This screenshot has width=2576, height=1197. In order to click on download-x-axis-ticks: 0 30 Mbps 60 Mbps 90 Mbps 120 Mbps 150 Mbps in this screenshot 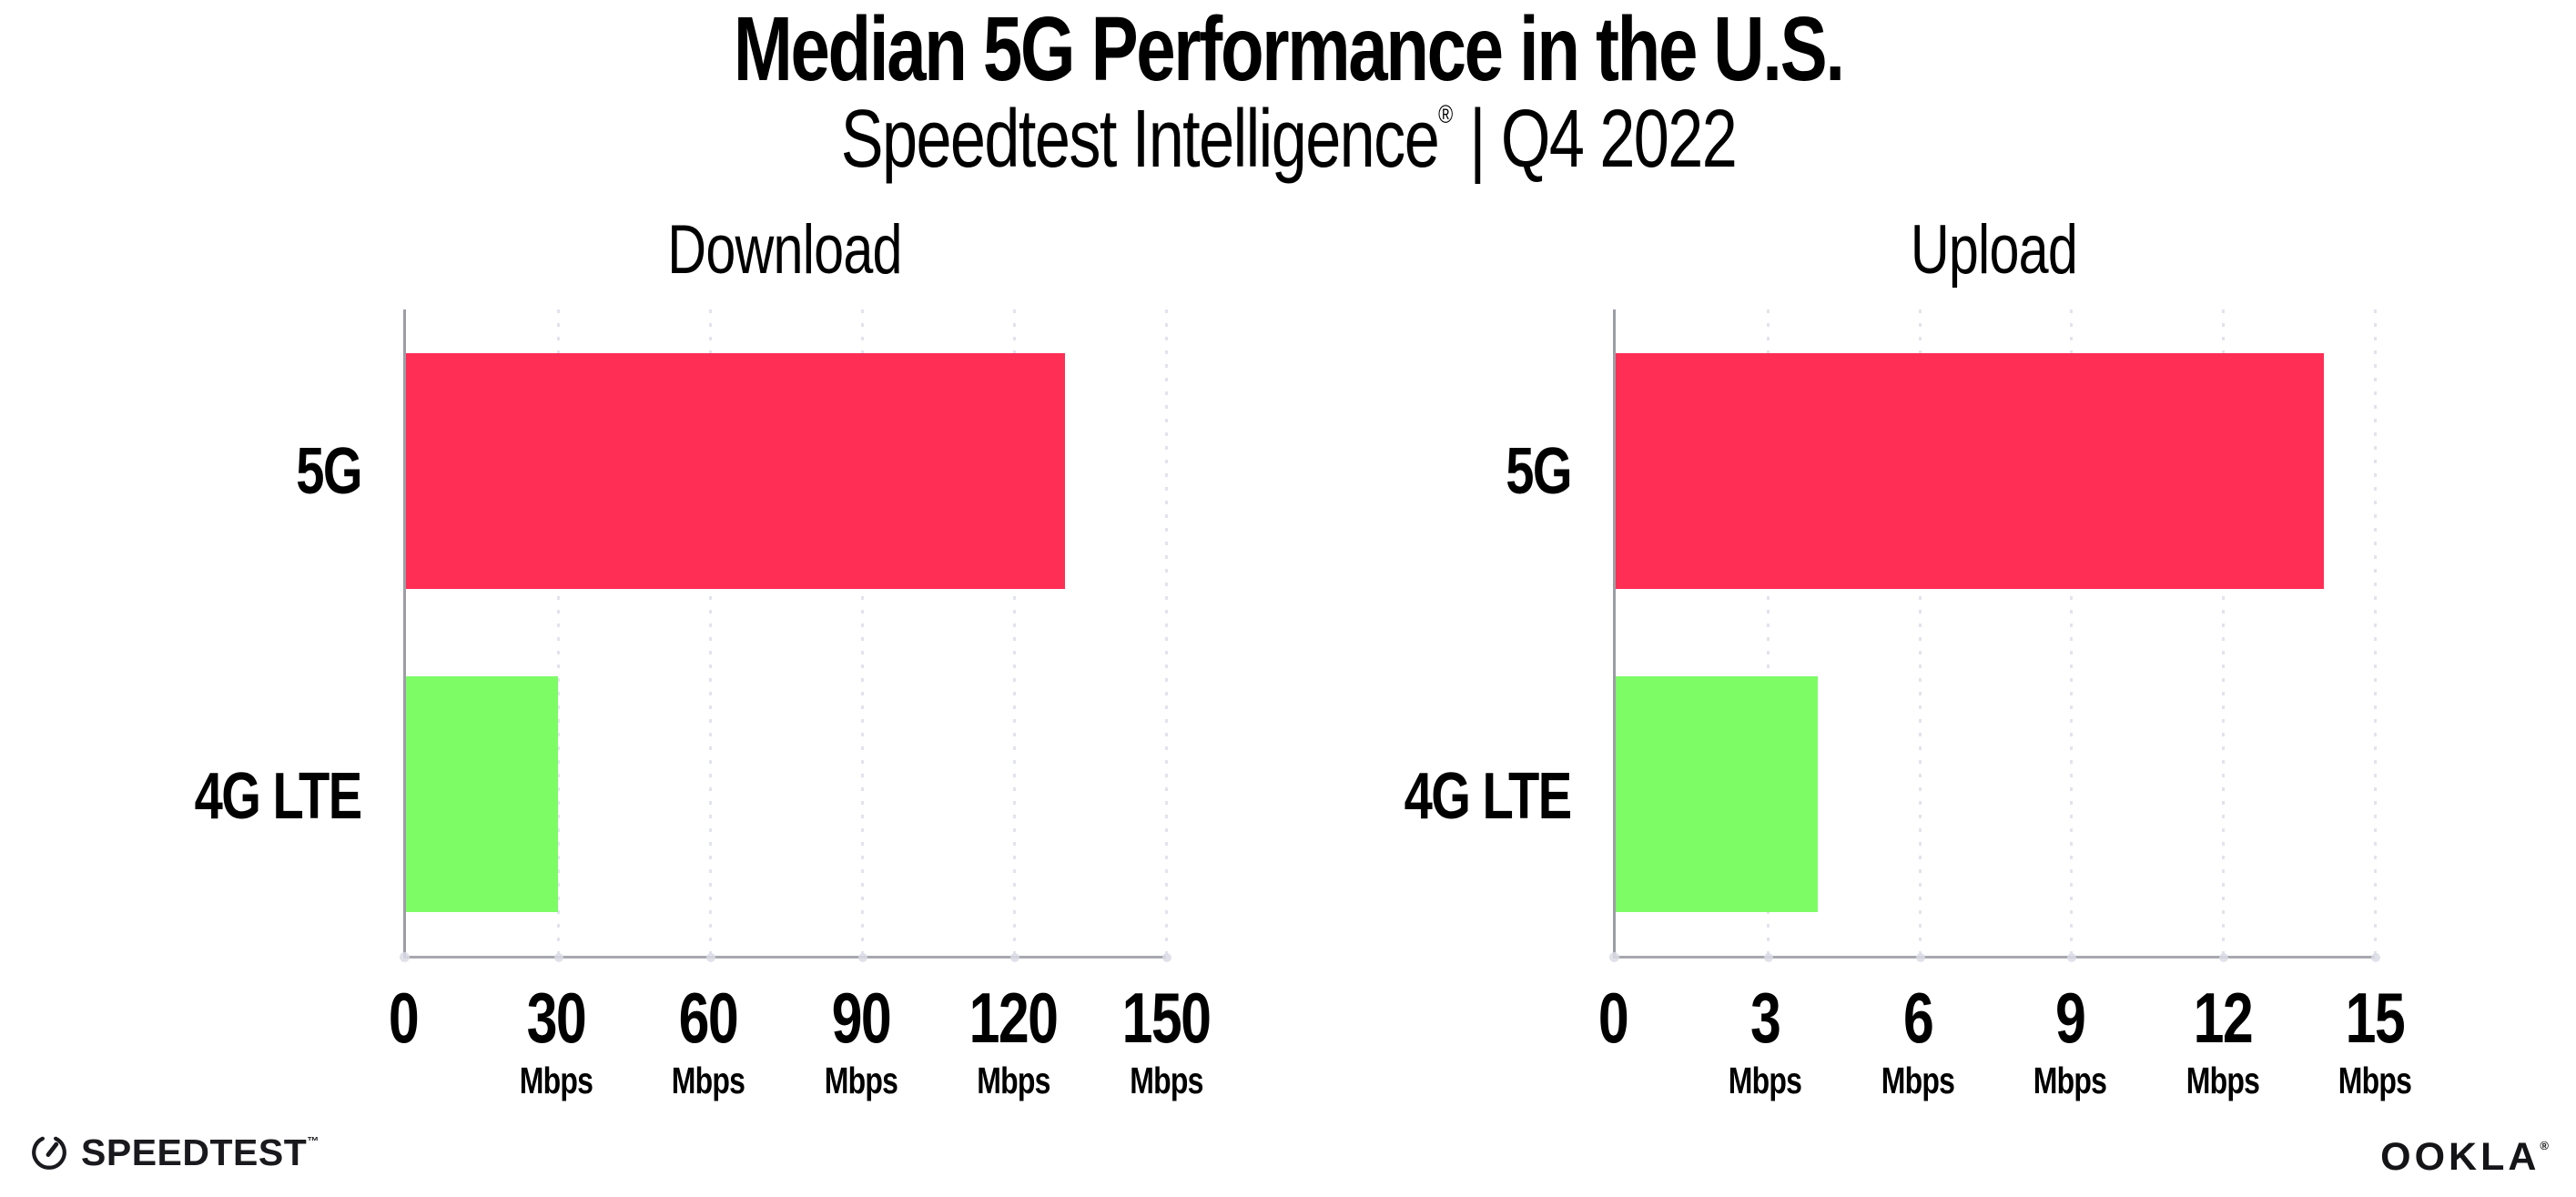, I will do `click(800, 1059)`.